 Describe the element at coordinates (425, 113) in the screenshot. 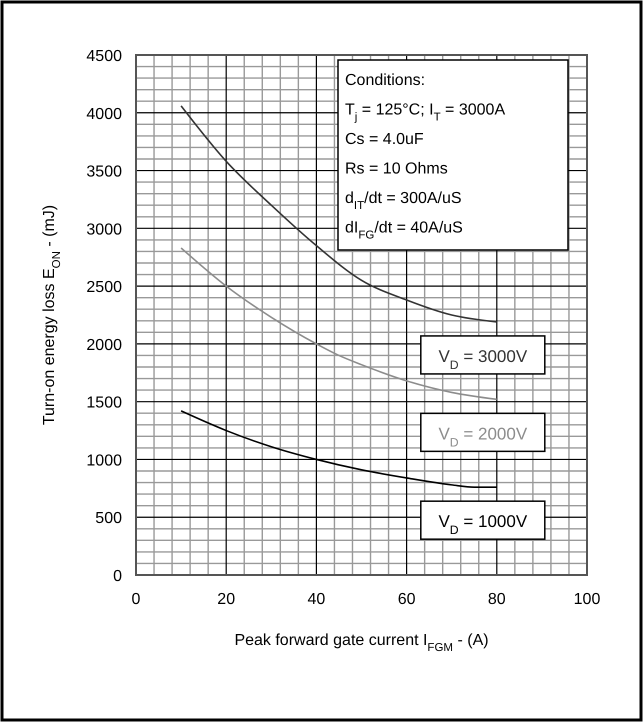

I see `annotation: T$_{j}$ = 125°C; I$_{T}$ = 3000A` at that location.